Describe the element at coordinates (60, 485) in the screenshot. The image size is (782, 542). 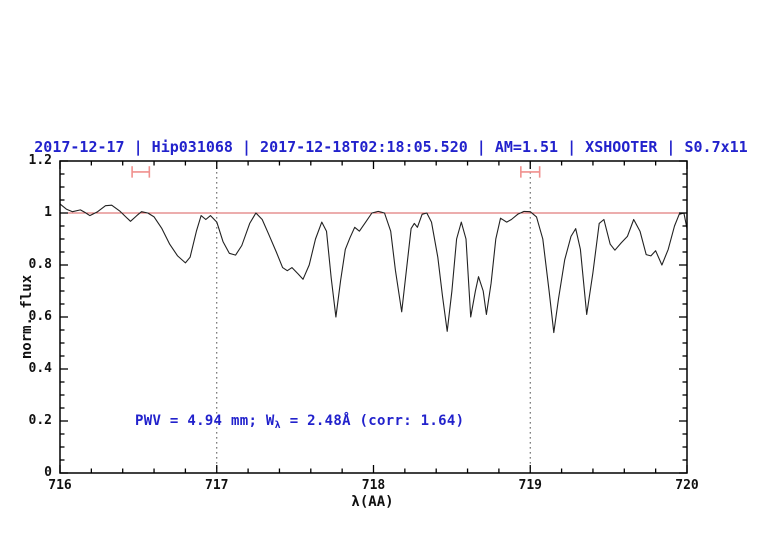
I see `x-tick-label: 716` at that location.